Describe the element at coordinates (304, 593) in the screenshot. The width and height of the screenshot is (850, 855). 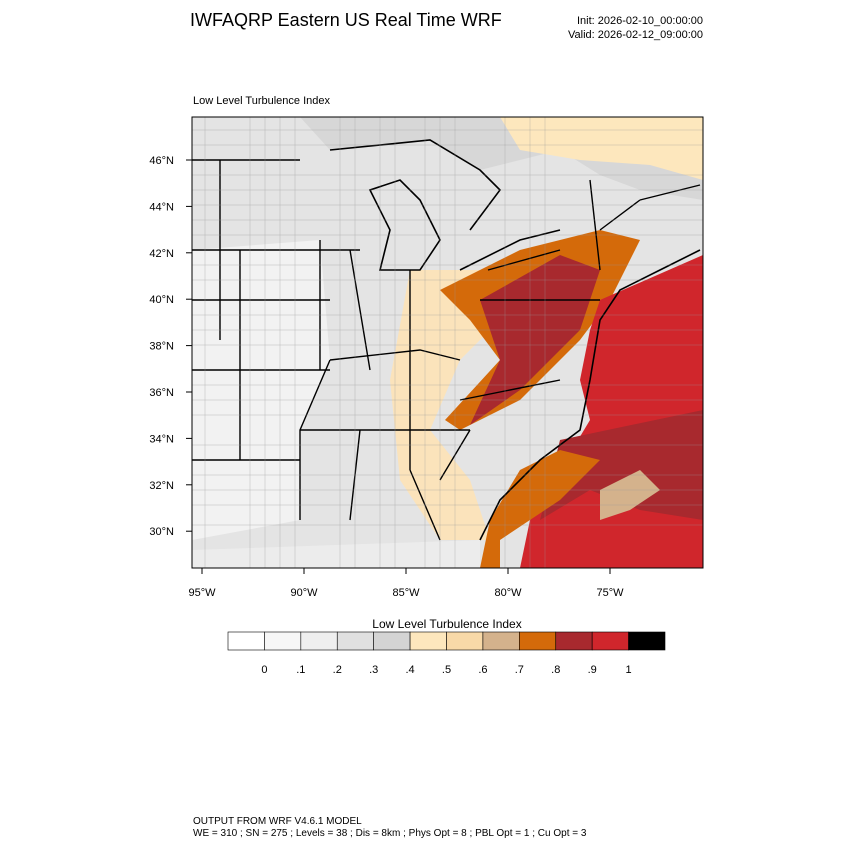
I see `lon-label: 90°W` at that location.